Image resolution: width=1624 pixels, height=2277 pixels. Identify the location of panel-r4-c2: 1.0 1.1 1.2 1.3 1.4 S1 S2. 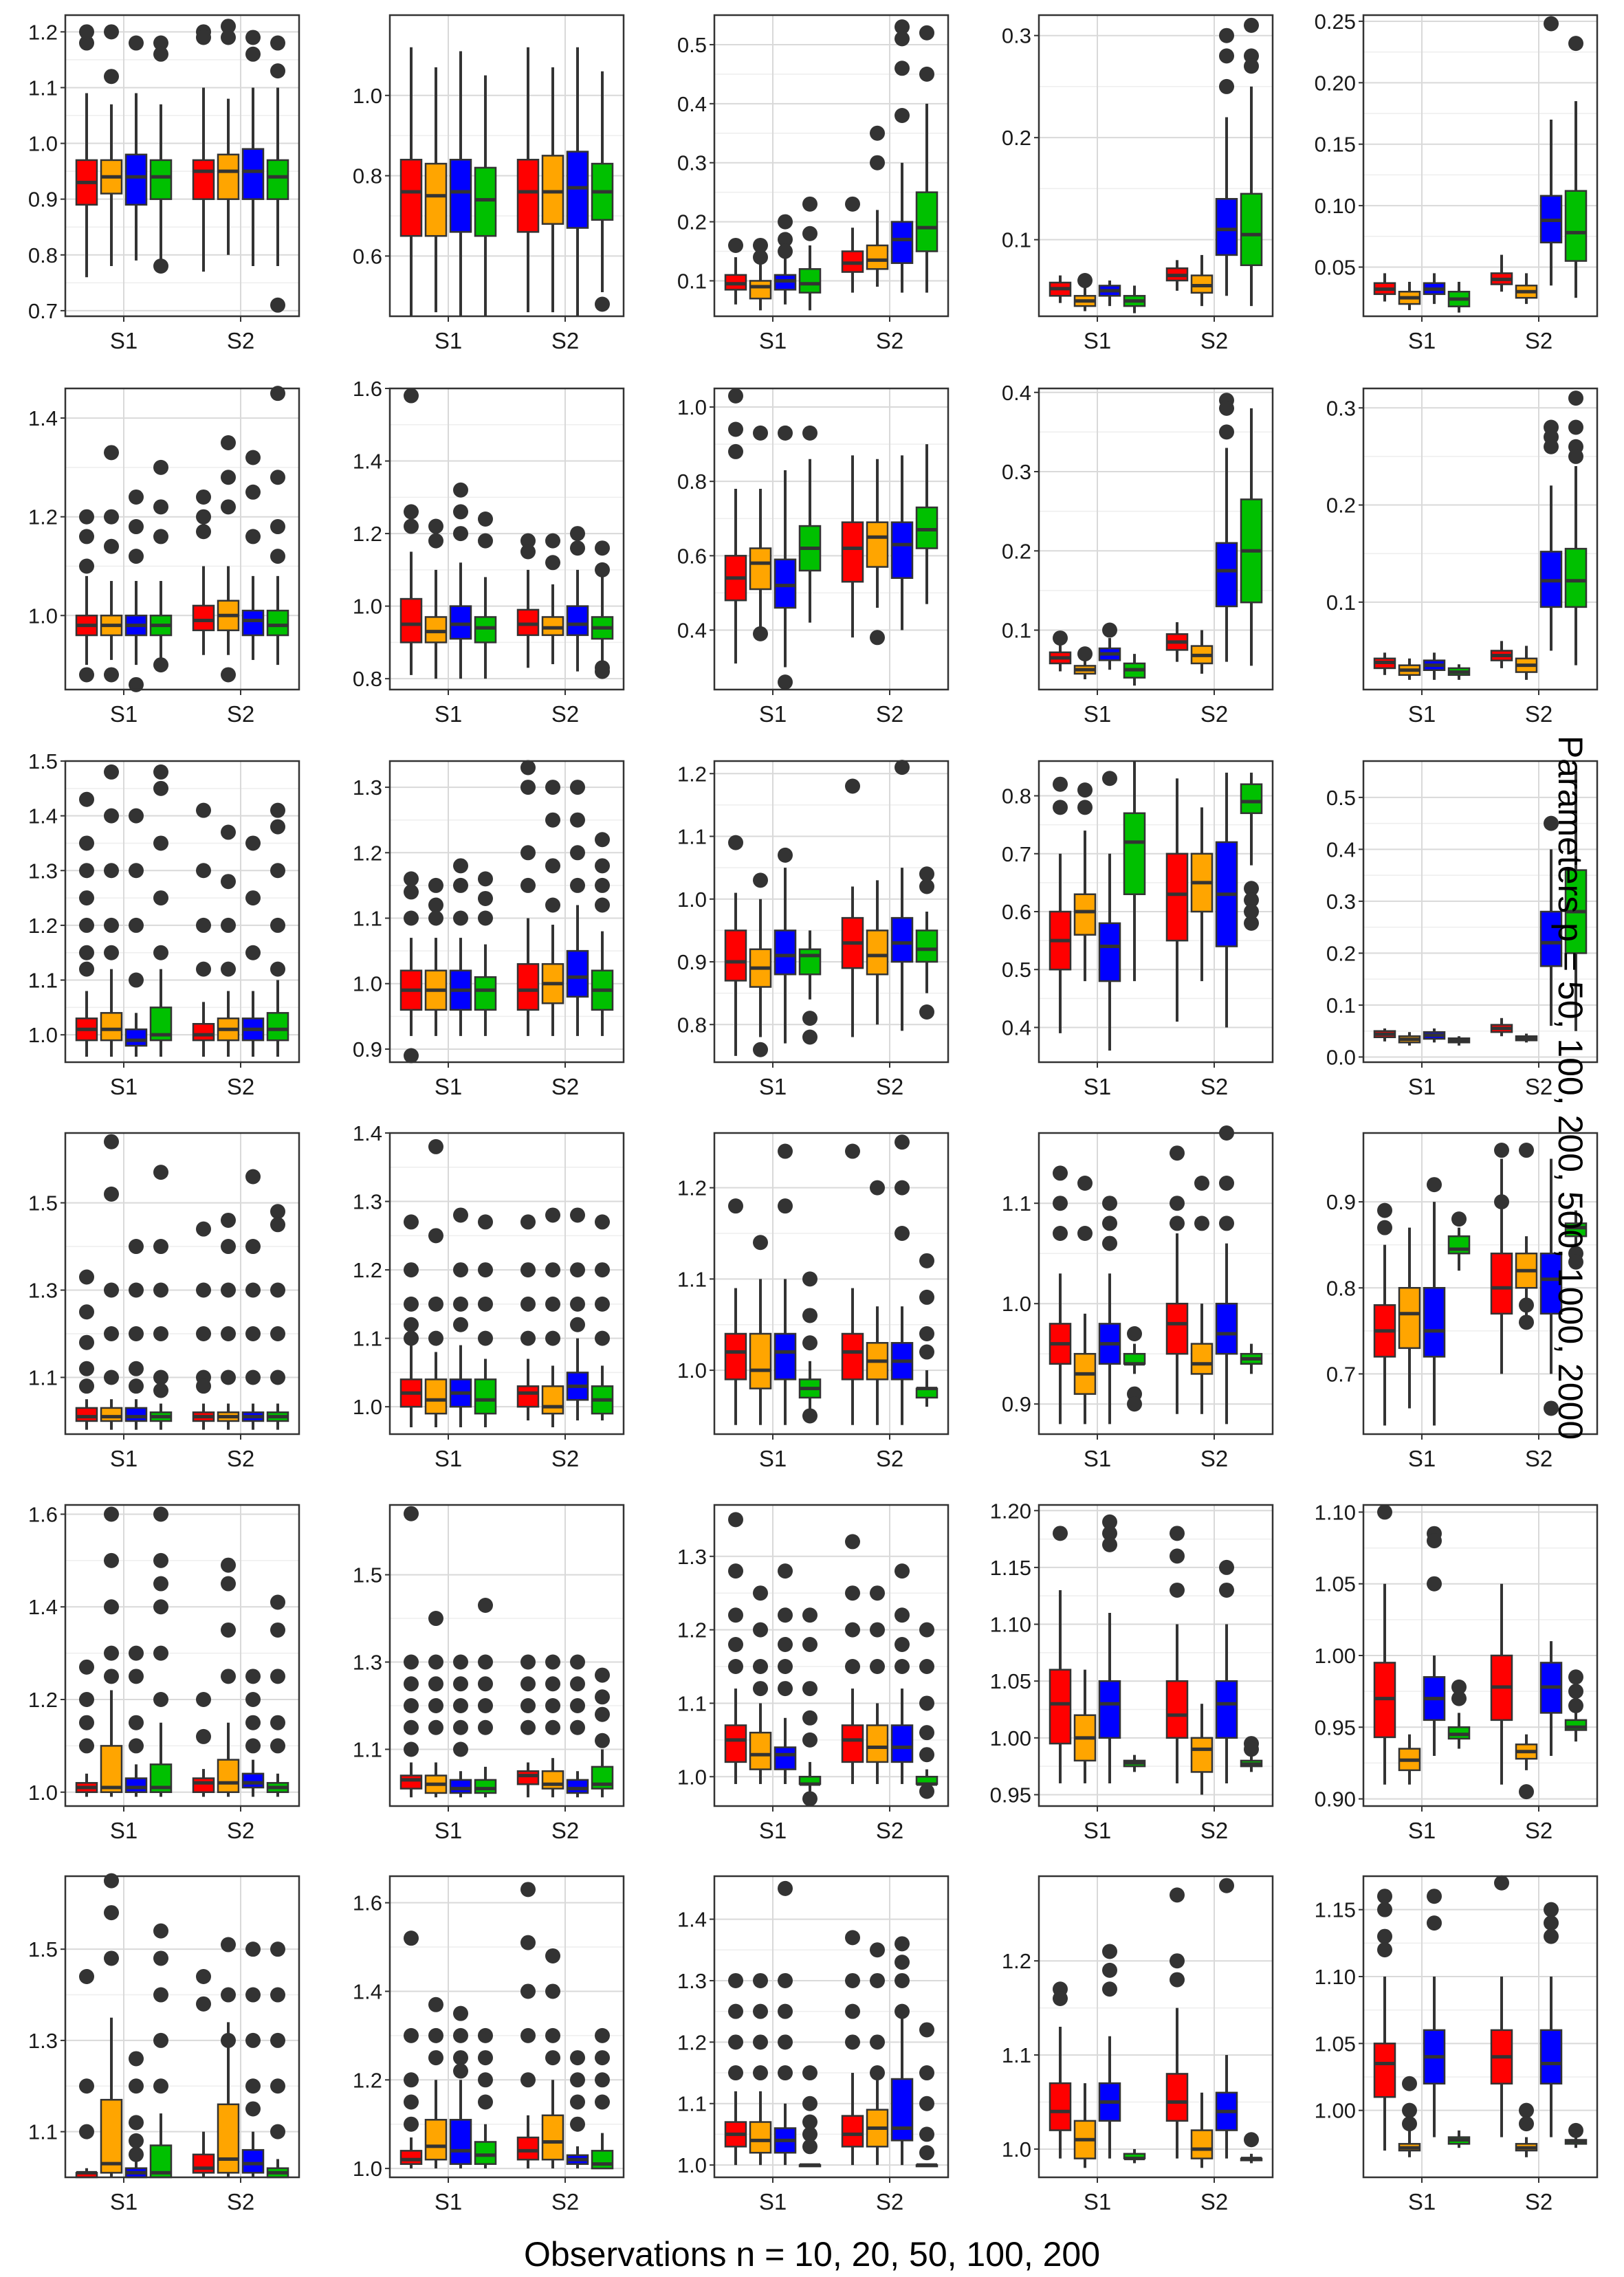
(489, 1296).